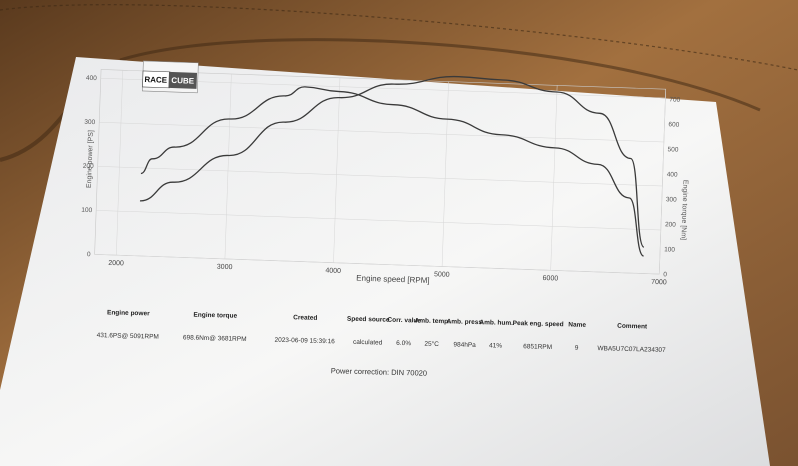 This screenshot has width=798, height=466. Describe the element at coordinates (550, 279) in the screenshot. I see `x-tick-label: 6000` at that location.